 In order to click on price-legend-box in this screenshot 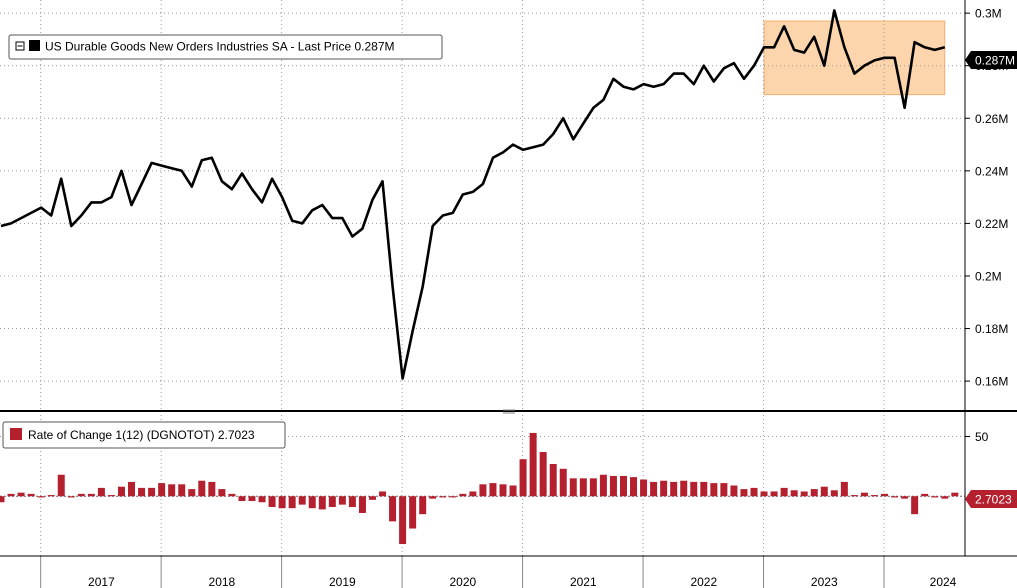, I will do `click(225, 47)`.